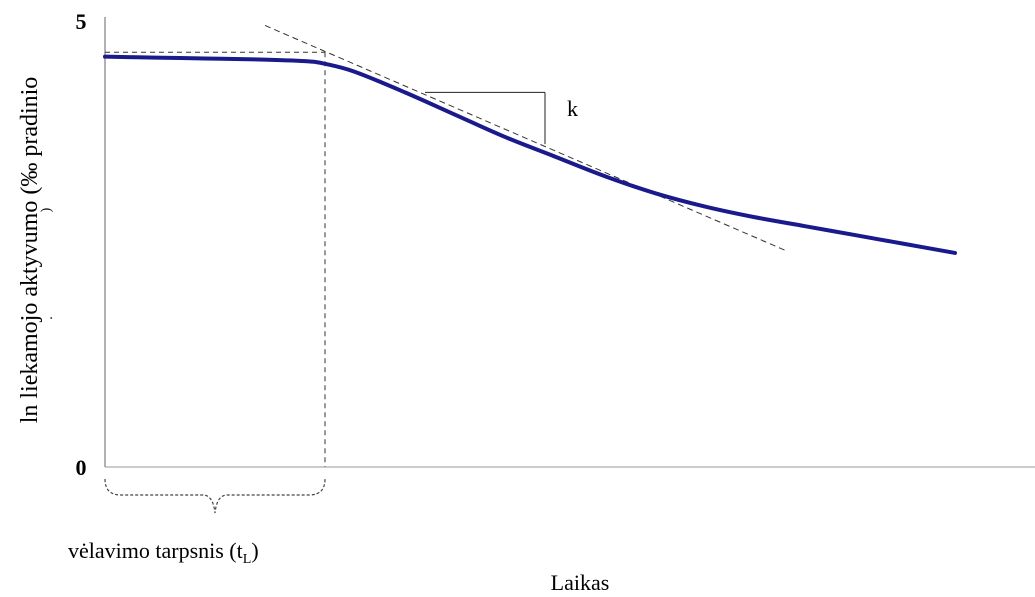  Describe the element at coordinates (572, 108) in the screenshot. I see `slope-k-label: k` at that location.